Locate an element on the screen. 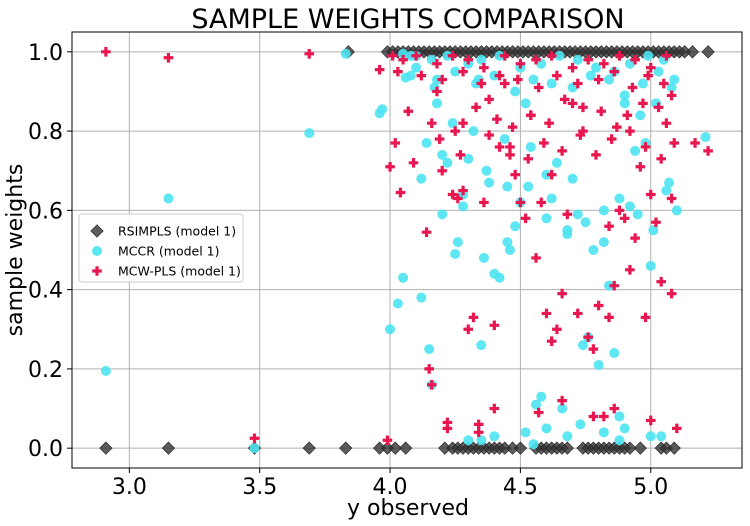 The height and width of the screenshot is (526, 750). legend-label-0: RSIMPLS (model 1) is located at coordinates (177, 231).